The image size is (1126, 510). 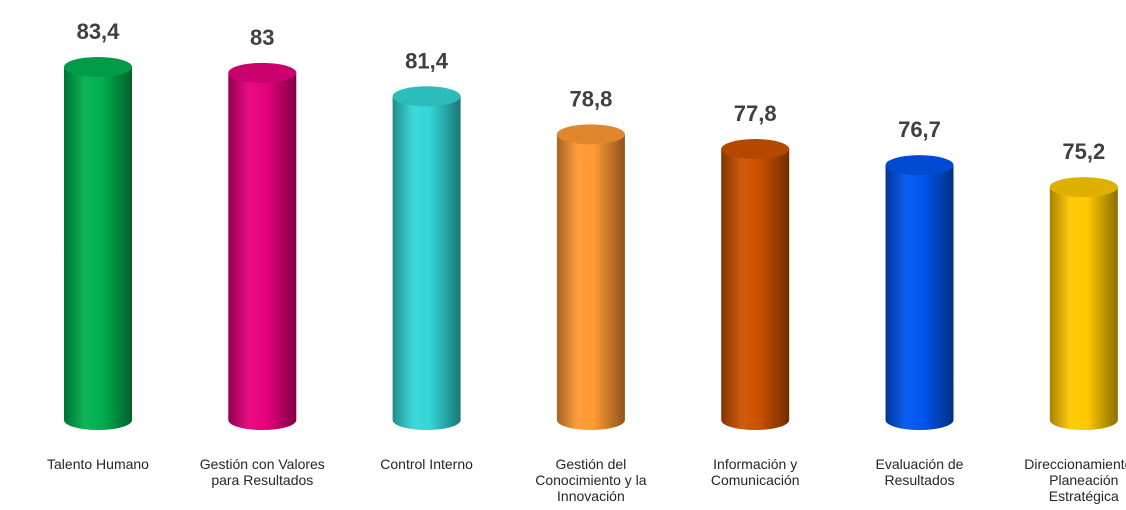 What do you see at coordinates (426, 464) in the screenshot?
I see `category-label: Control Interno` at bounding box center [426, 464].